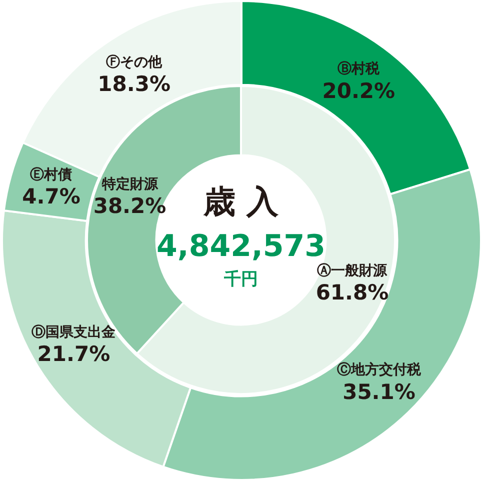  Describe the element at coordinates (51, 196) in the screenshot. I see `data-label: 4.7%` at that location.